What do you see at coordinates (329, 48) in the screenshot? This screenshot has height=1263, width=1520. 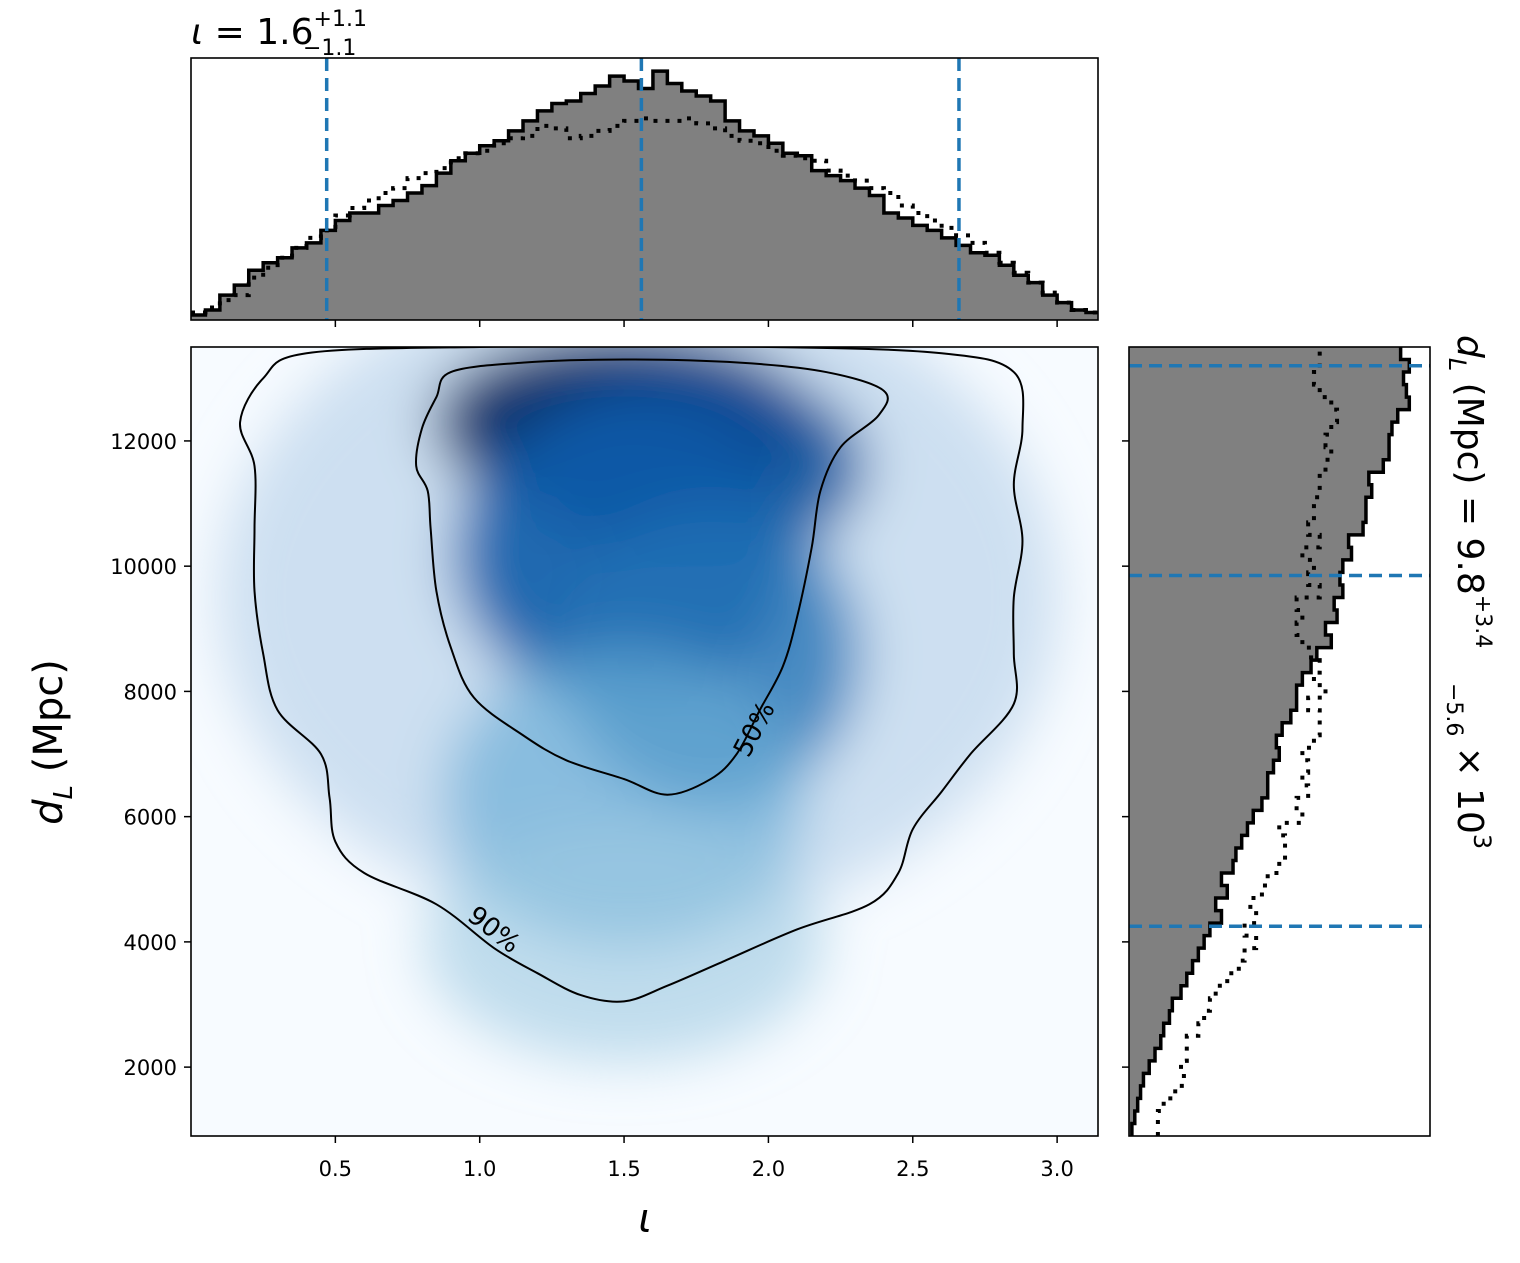 I see `iota-title-minus: −1.1` at bounding box center [329, 48].